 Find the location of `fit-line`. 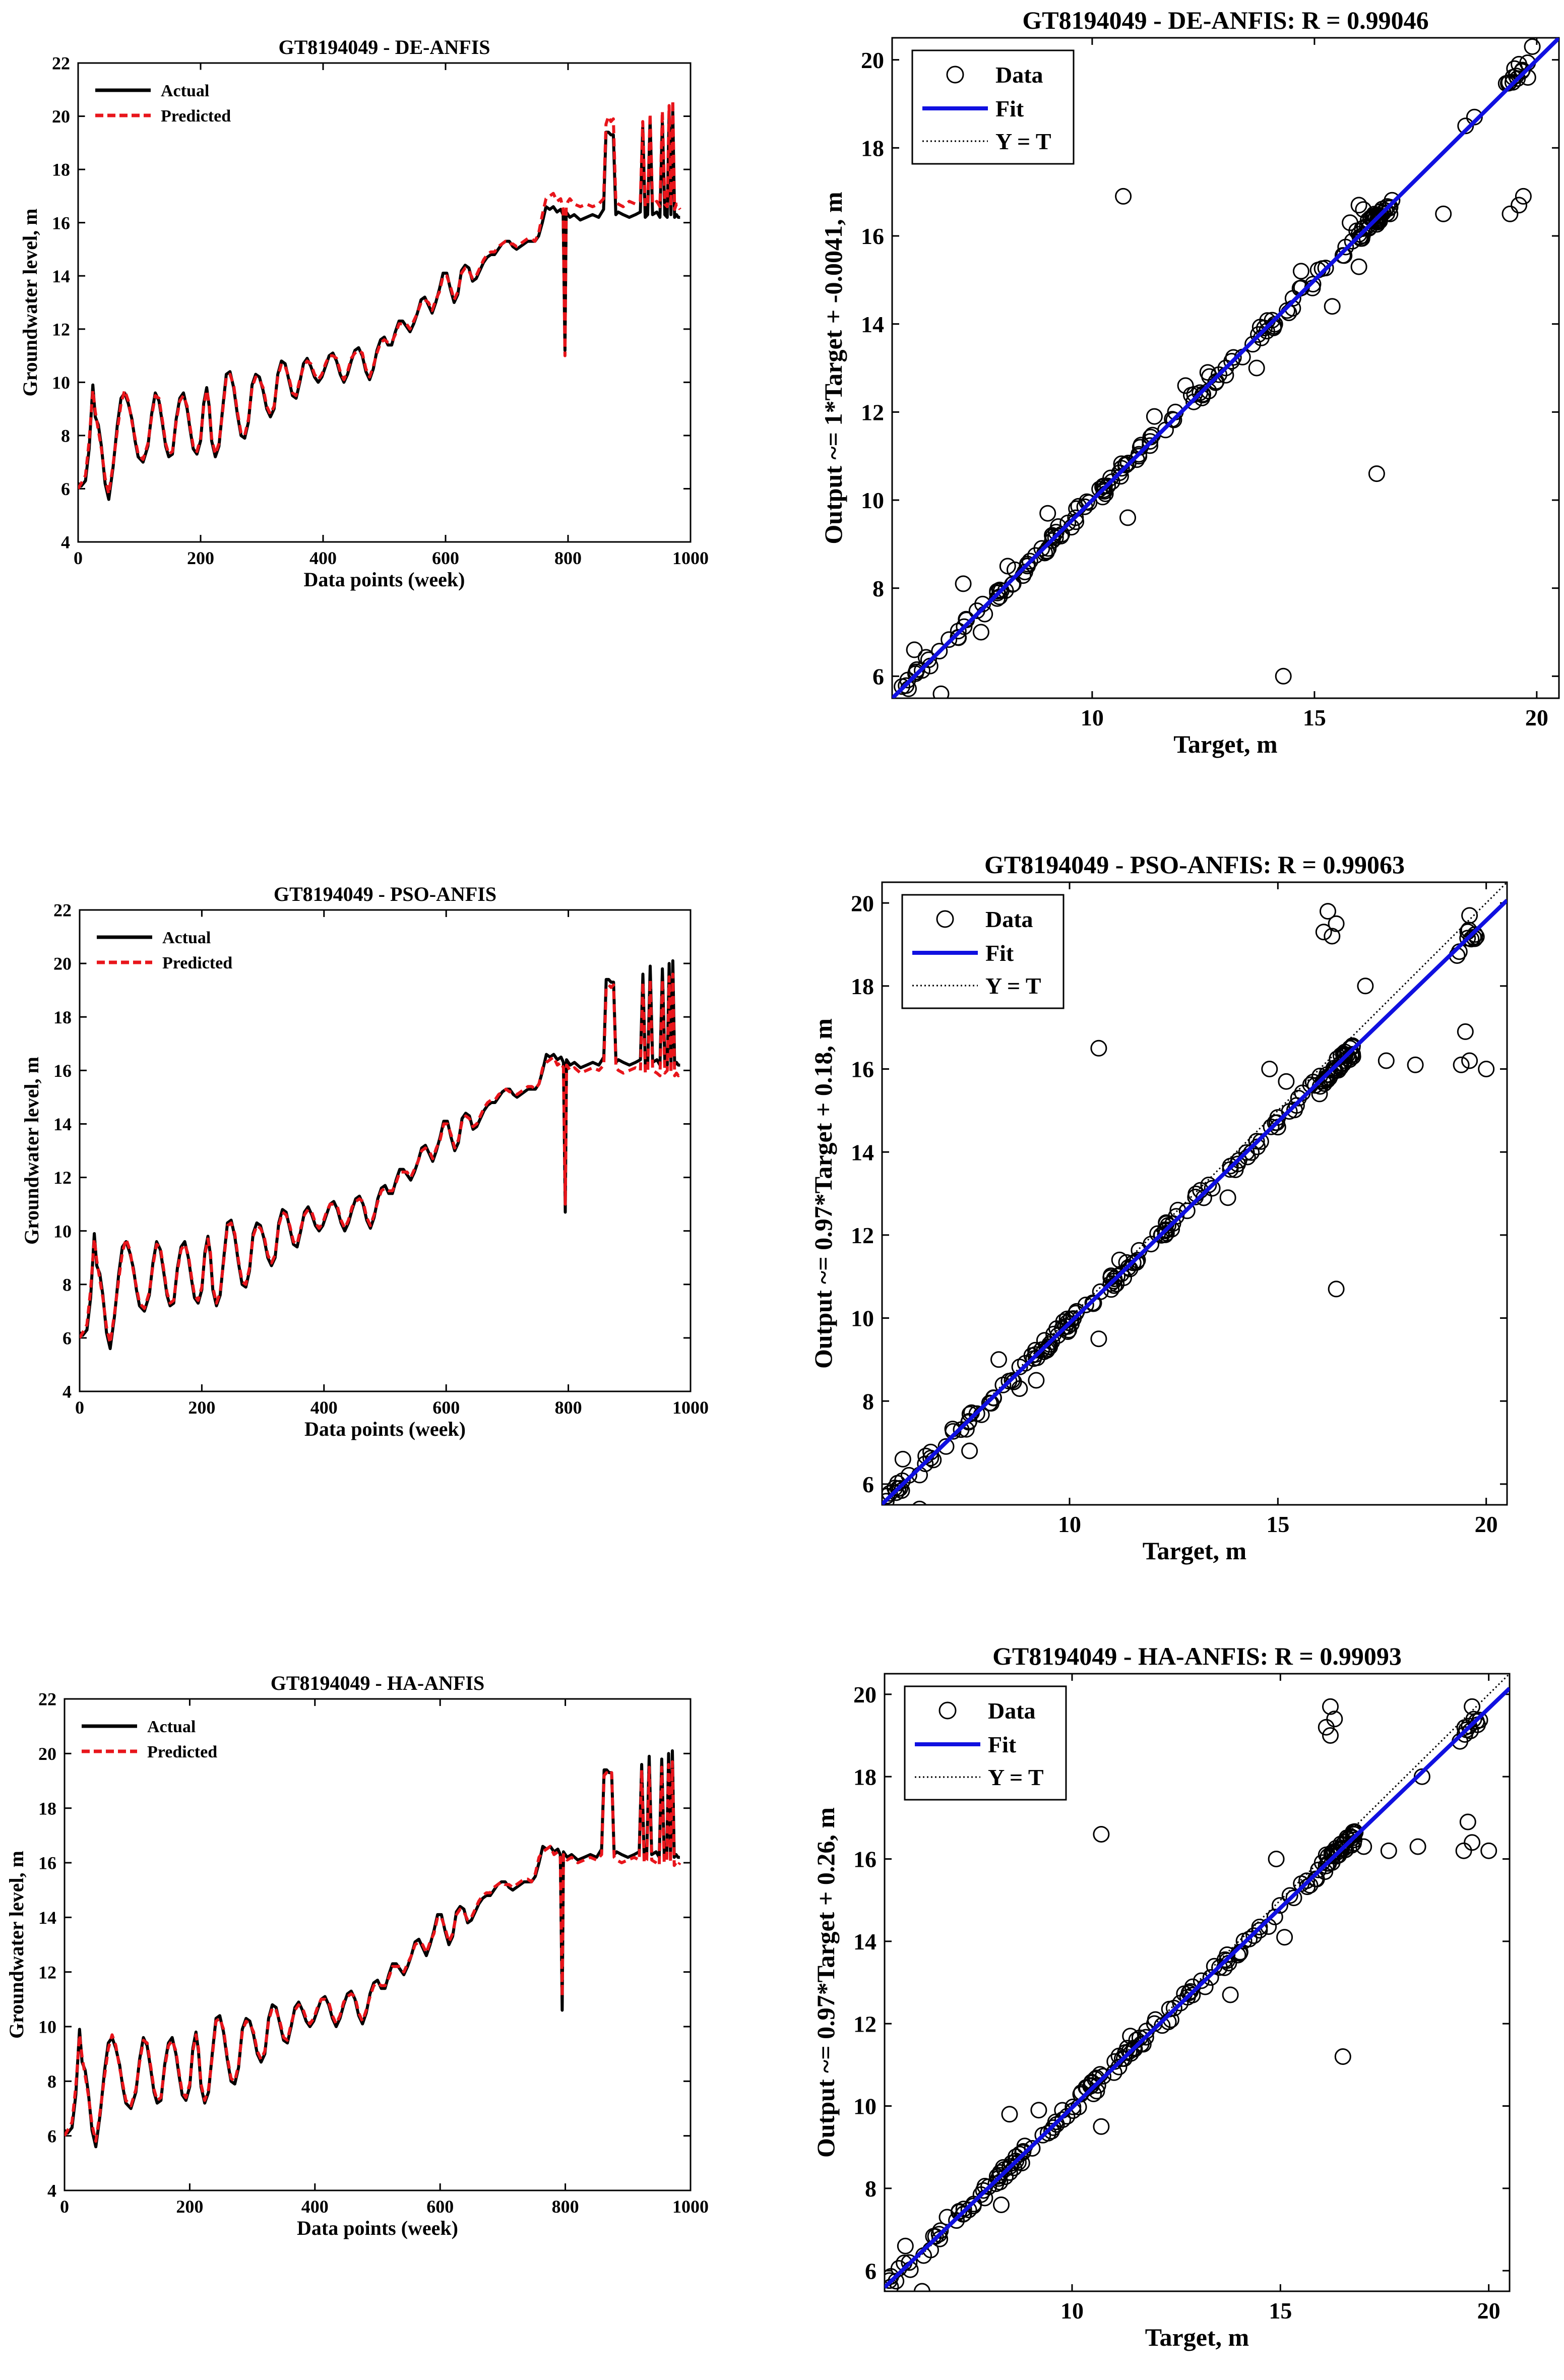

fit-line is located at coordinates (1194, 1201).